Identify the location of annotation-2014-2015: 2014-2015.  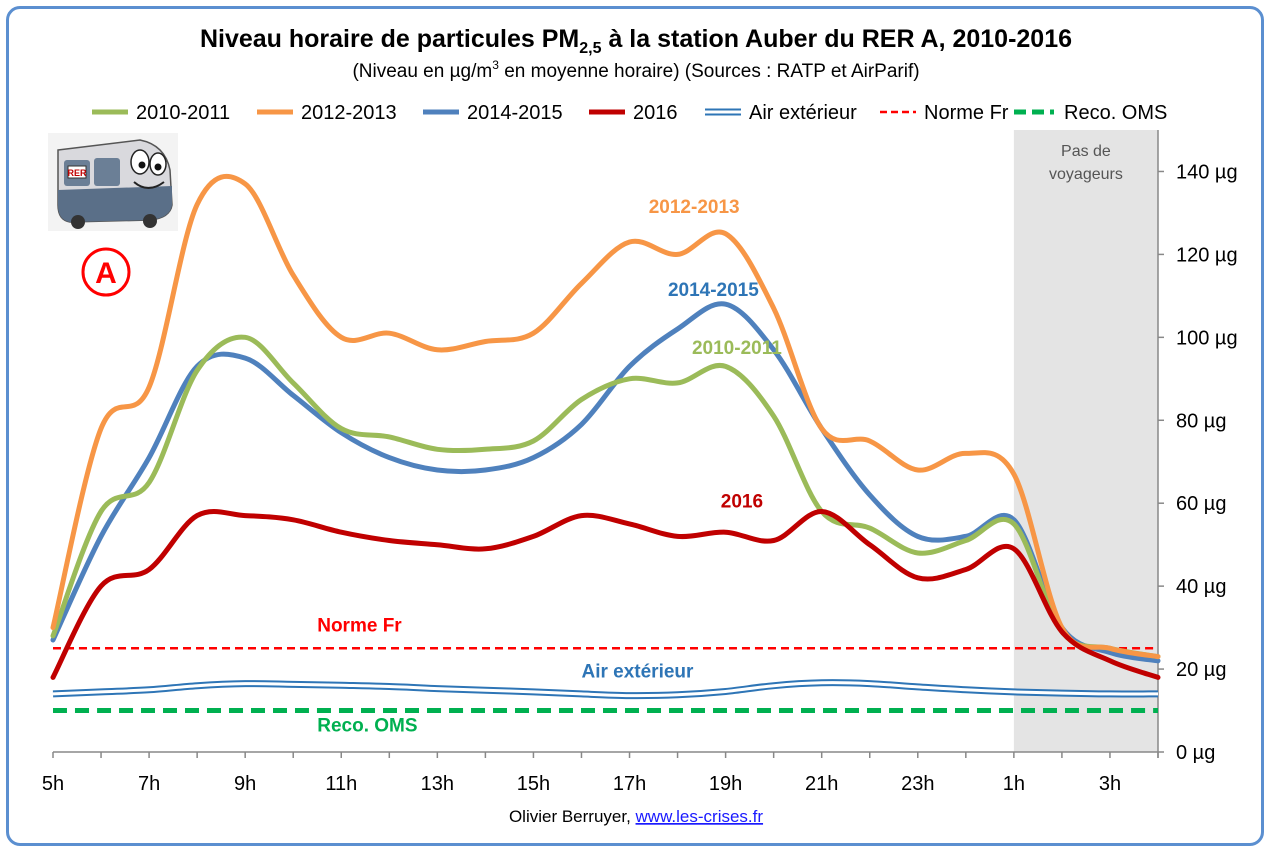
(713, 290).